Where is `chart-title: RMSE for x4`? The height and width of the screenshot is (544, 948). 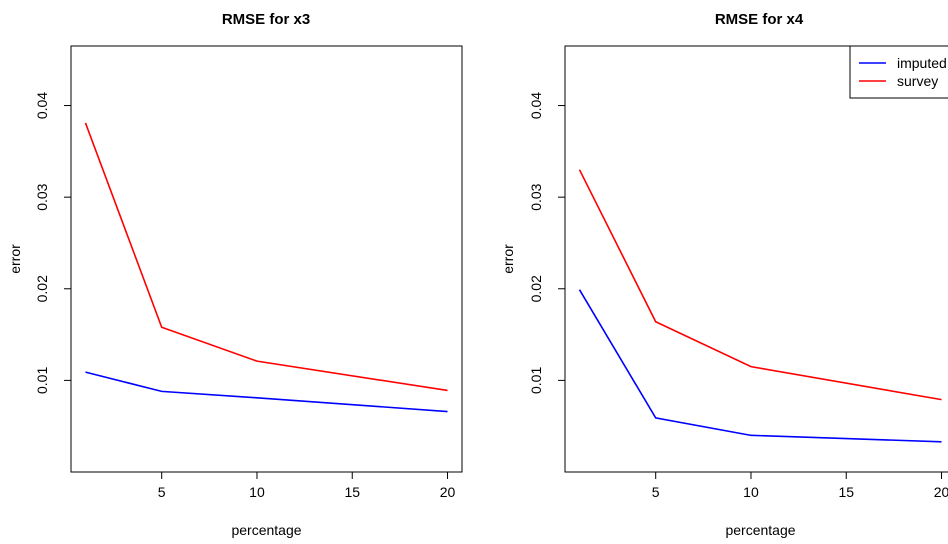 chart-title: RMSE for x4 is located at coordinates (759, 19).